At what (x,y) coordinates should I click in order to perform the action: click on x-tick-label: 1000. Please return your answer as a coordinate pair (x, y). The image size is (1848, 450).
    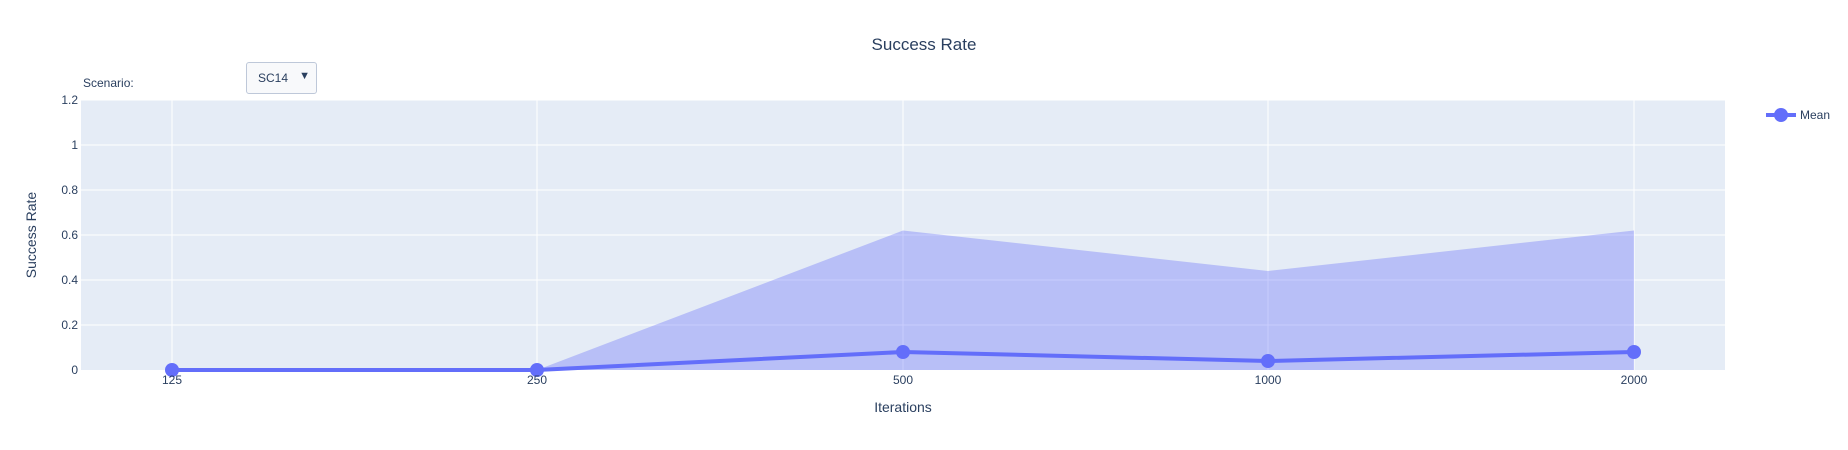
    Looking at the image, I should click on (1268, 380).